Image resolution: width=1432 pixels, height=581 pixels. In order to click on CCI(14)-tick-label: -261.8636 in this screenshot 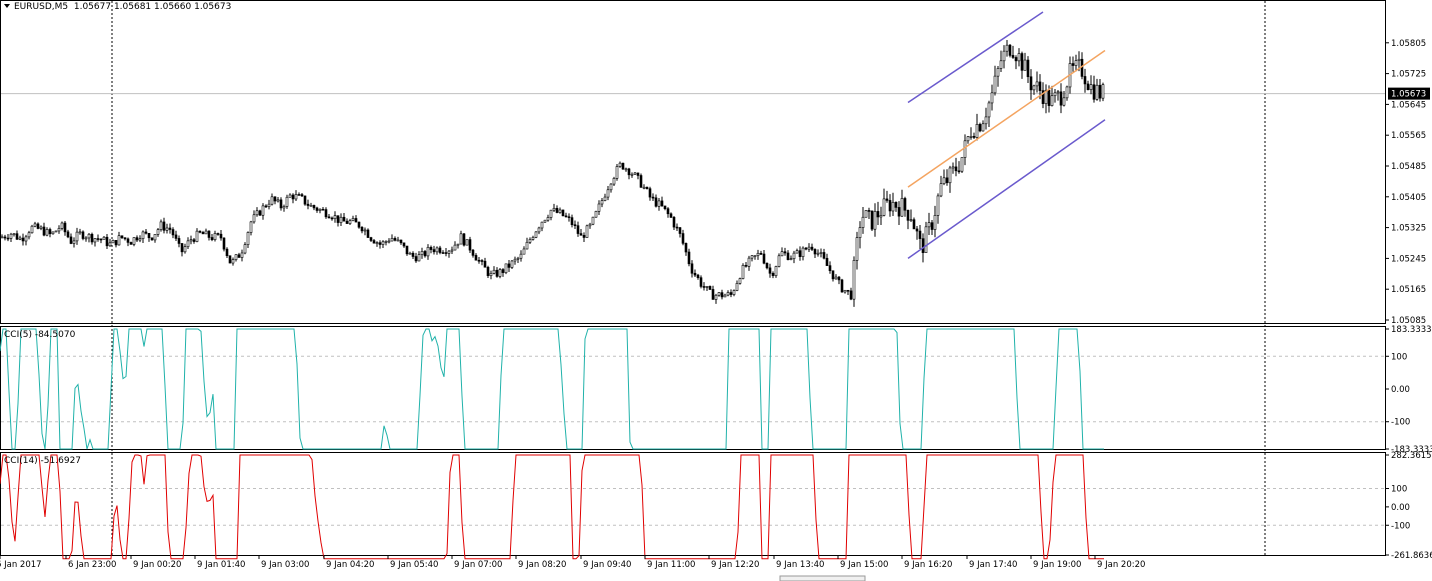, I will do `click(1411, 556)`.